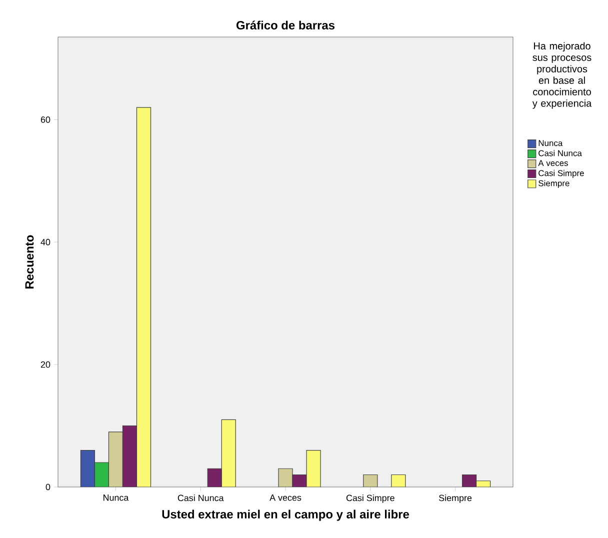  What do you see at coordinates (560, 153) in the screenshot?
I see `legend-label: Casi Nunca` at bounding box center [560, 153].